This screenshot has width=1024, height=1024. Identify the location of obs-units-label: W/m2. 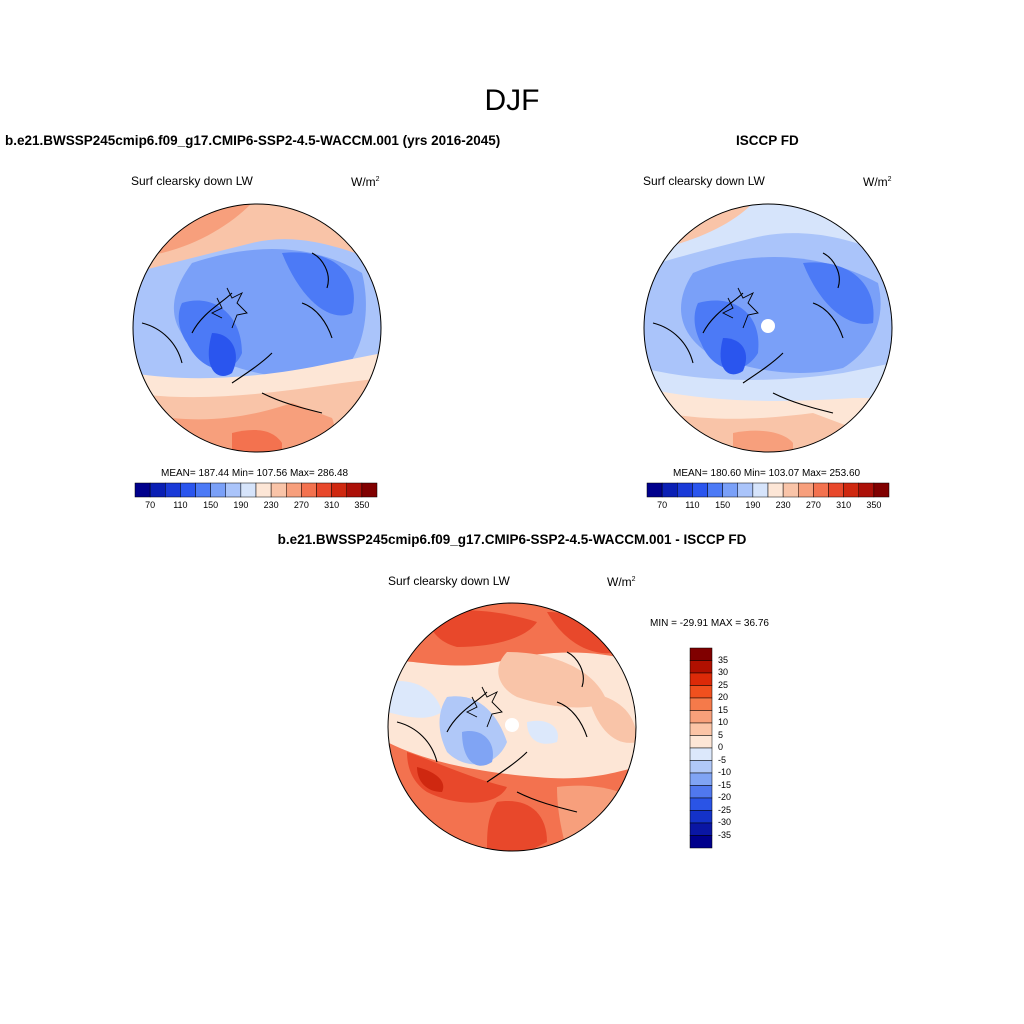
(877, 182).